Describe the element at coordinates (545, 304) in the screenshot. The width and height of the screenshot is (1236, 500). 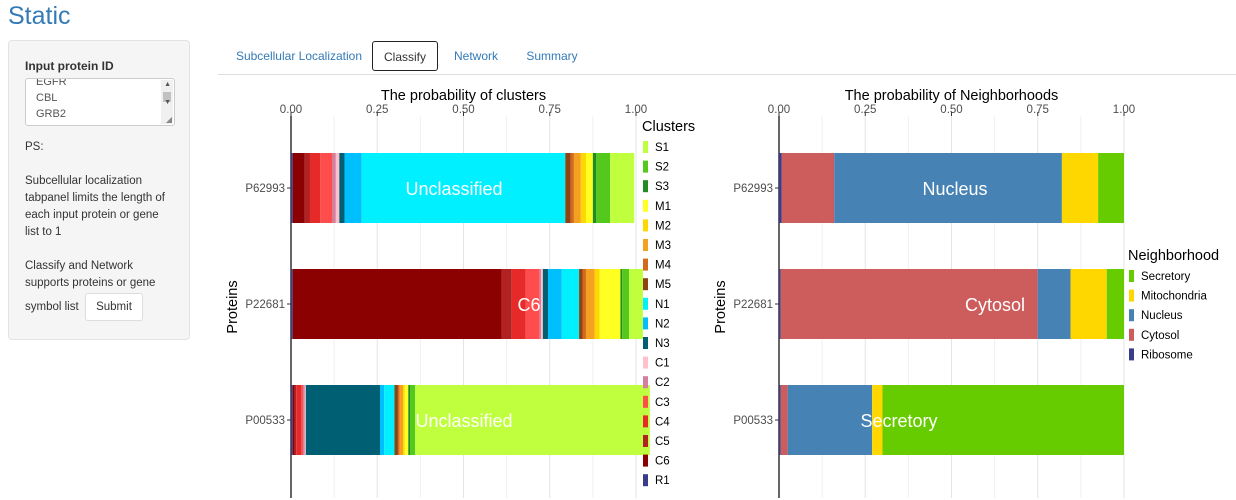
I see `bar-segment-n3` at that location.